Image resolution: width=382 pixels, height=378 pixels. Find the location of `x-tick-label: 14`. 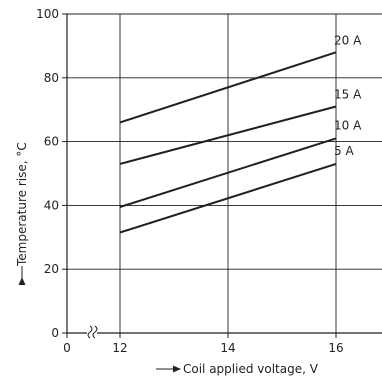

x-tick-label: 14 is located at coordinates (227, 348).